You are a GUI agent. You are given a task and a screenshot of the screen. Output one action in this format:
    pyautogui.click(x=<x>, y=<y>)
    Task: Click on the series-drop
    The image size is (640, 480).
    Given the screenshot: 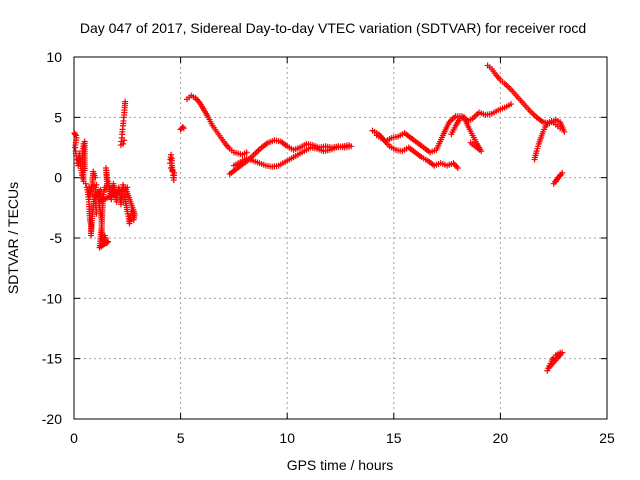 What is the action you would take?
    pyautogui.click(x=547, y=140)
    